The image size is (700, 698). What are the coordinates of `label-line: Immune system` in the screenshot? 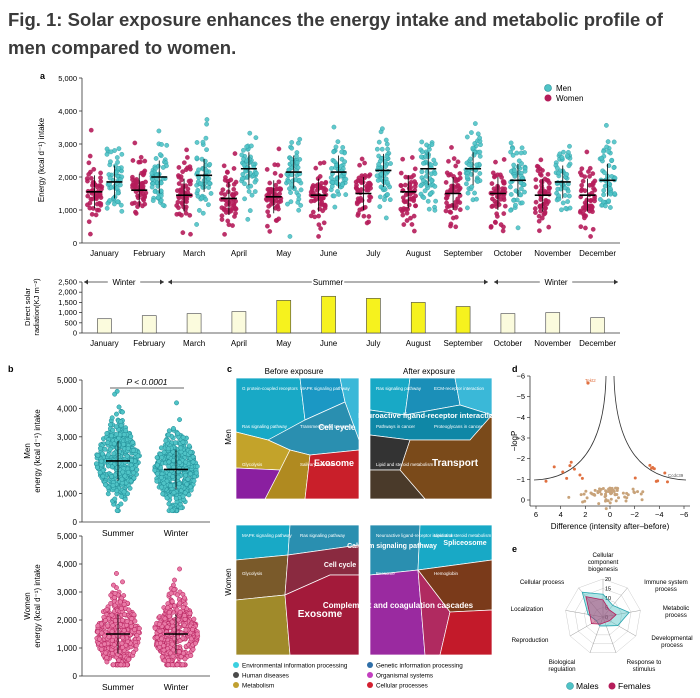 It's located at (666, 582).